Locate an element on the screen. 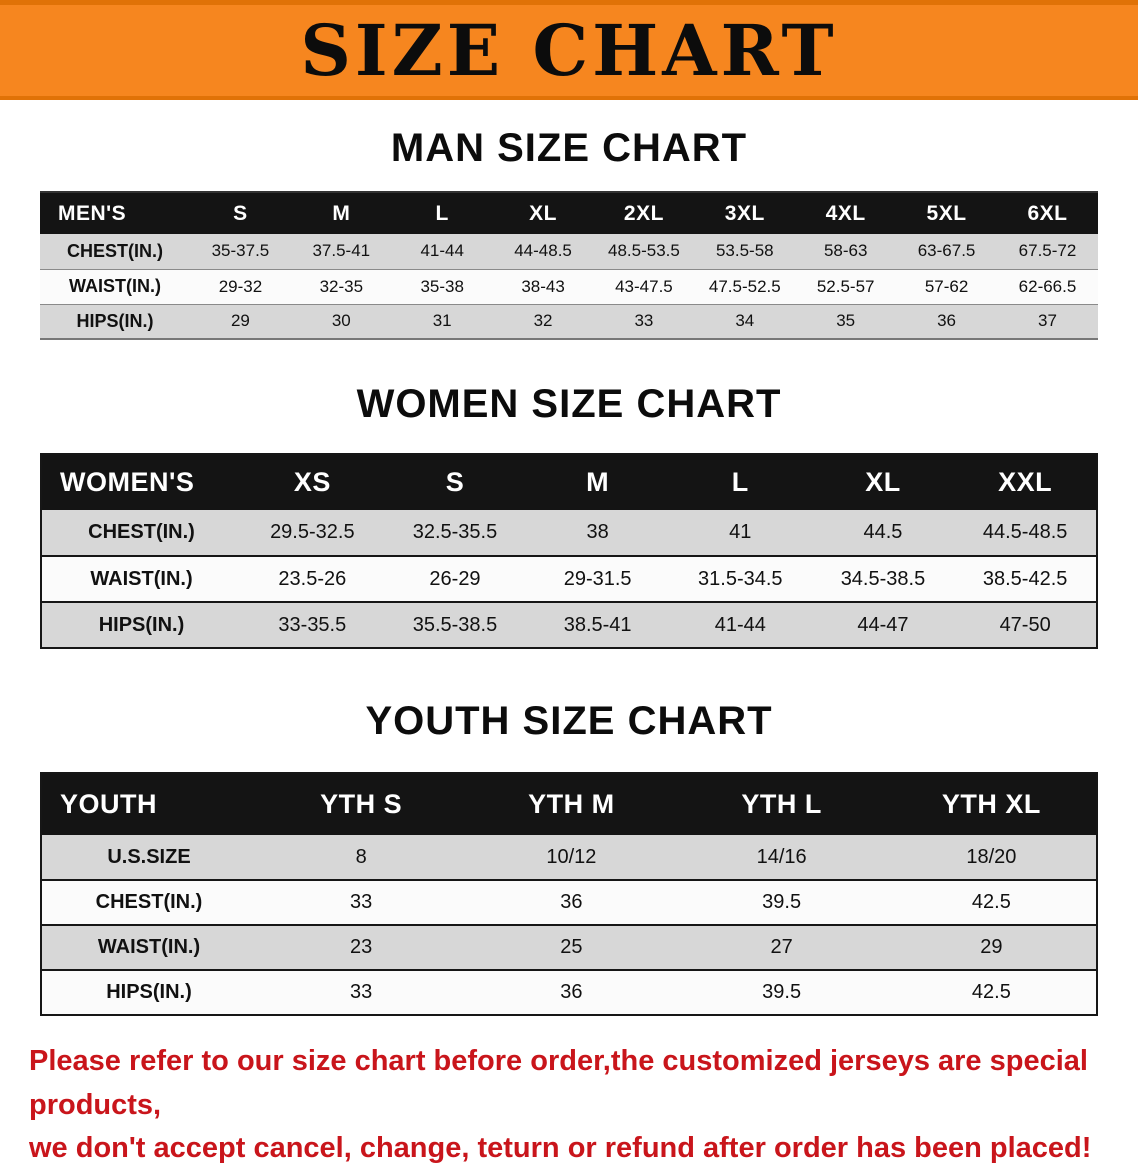 The image size is (1138, 1171). size-cell: 37.5-41 is located at coordinates (341, 251).